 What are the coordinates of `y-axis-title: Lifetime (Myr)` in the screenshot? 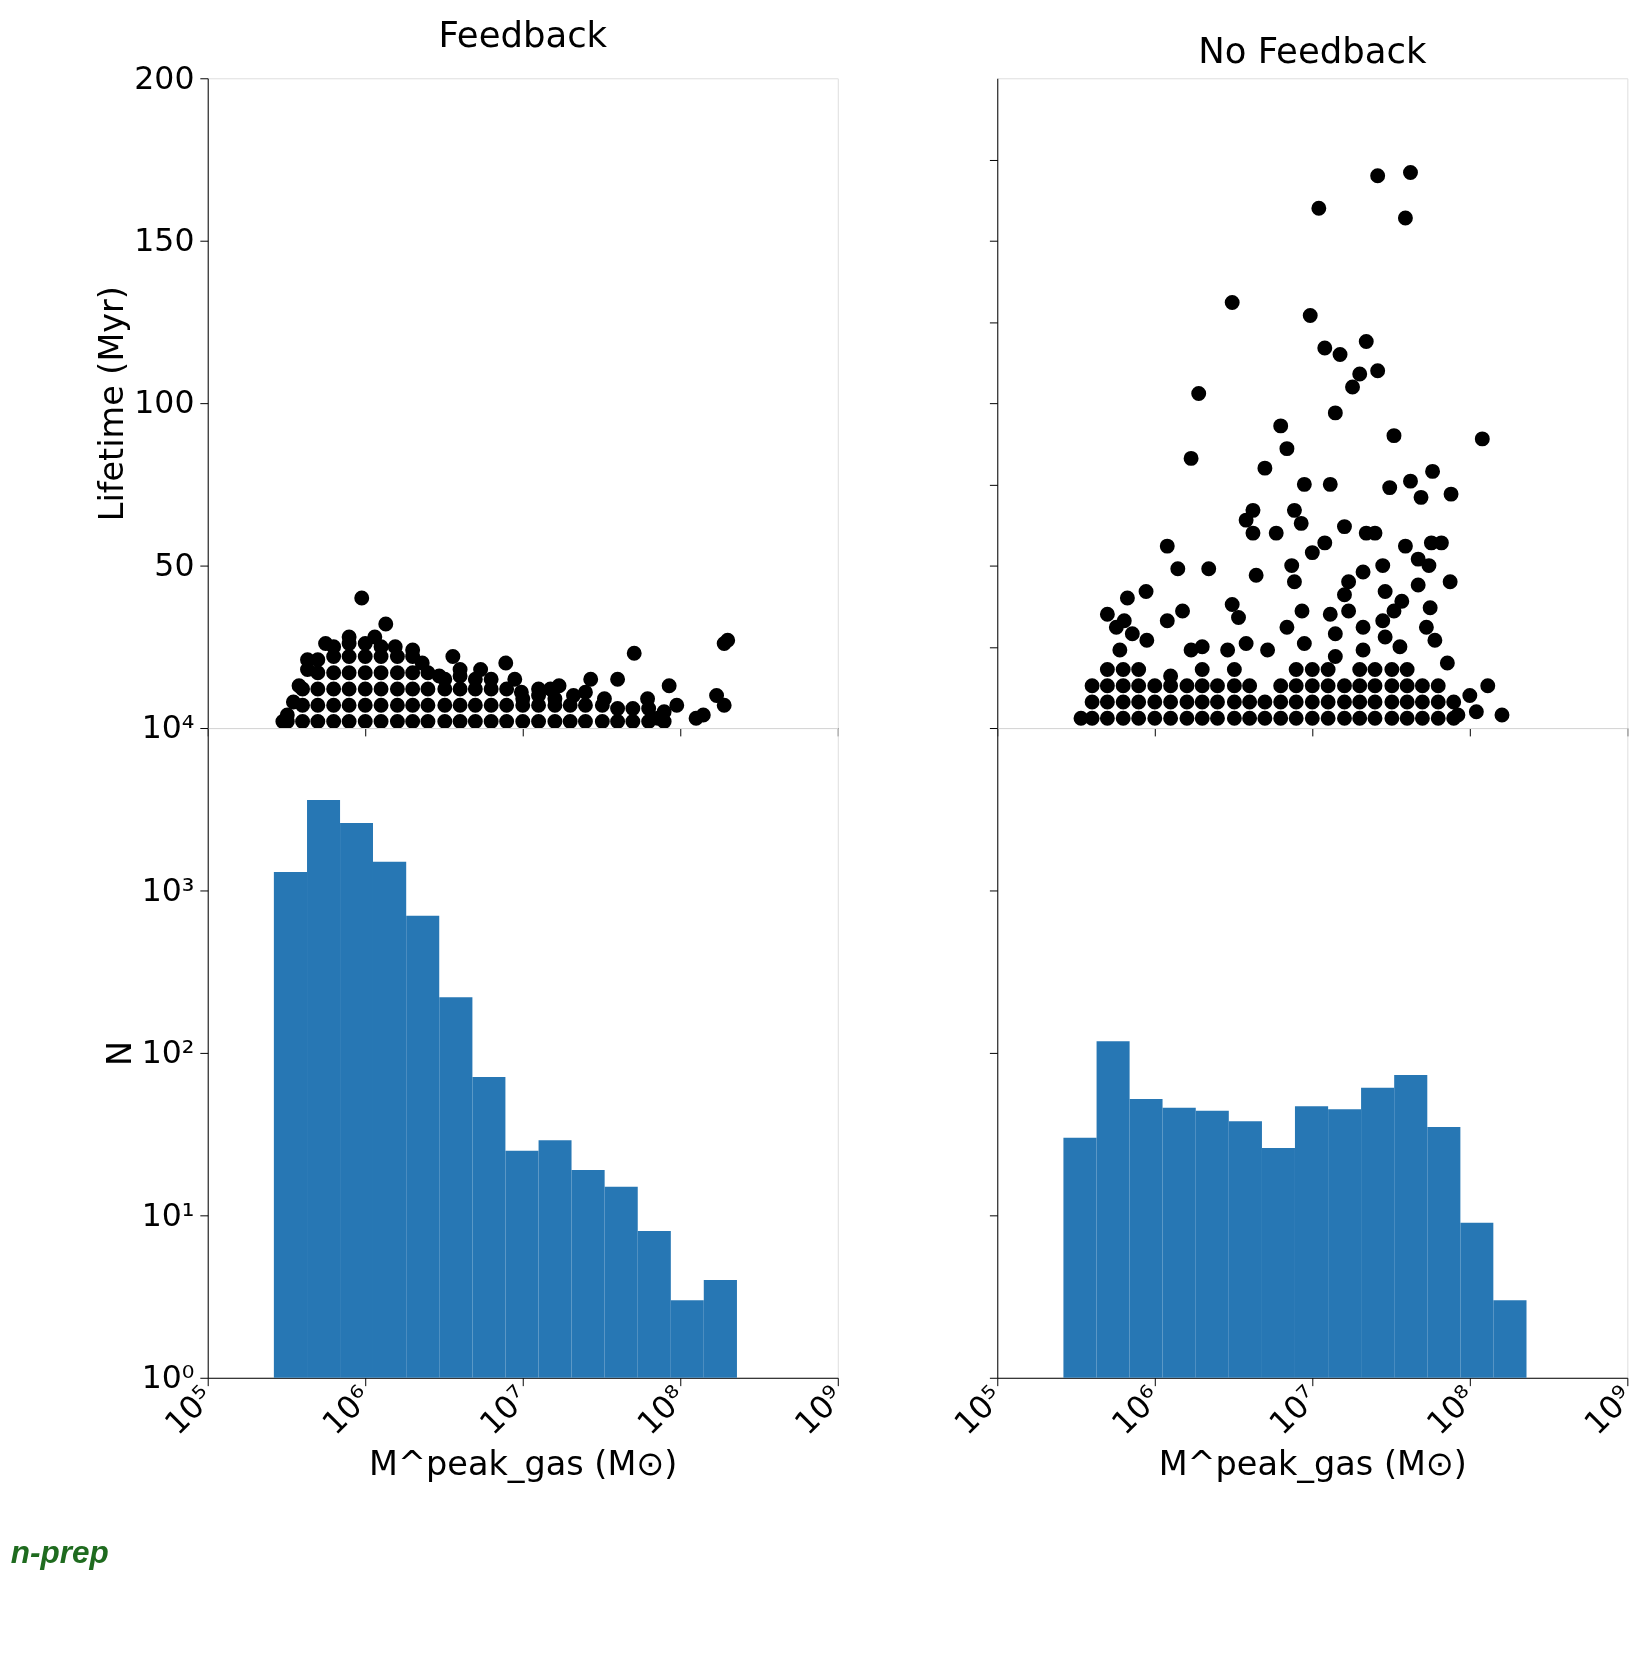 It's located at (112, 404).